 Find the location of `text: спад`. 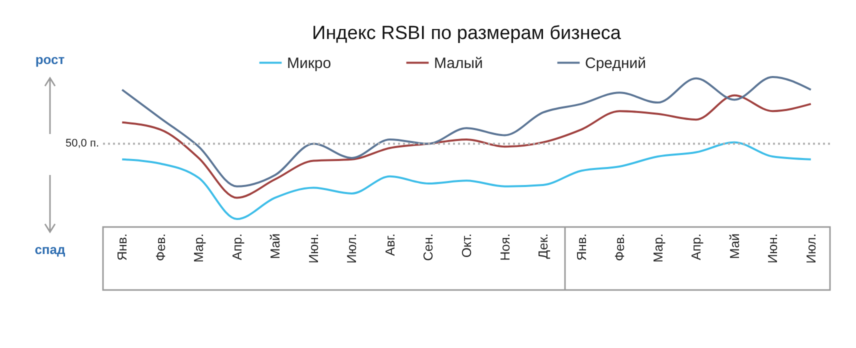

text: спад is located at coordinates (50, 249).